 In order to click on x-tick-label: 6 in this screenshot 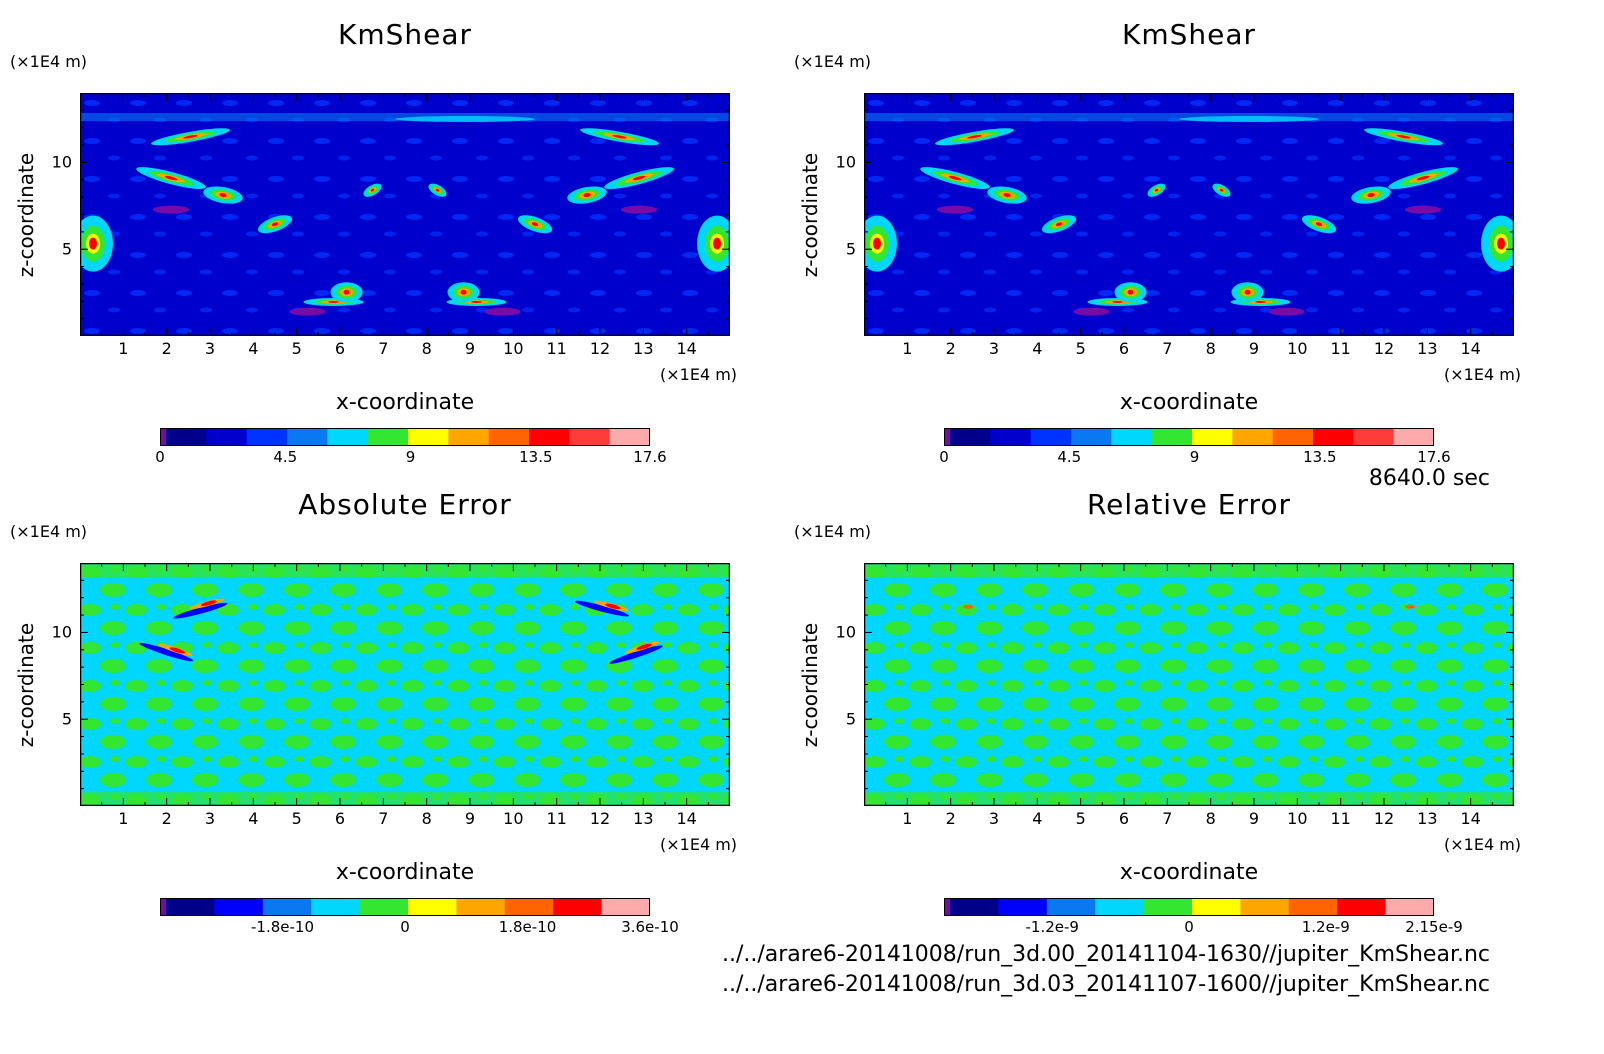, I will do `click(340, 348)`.